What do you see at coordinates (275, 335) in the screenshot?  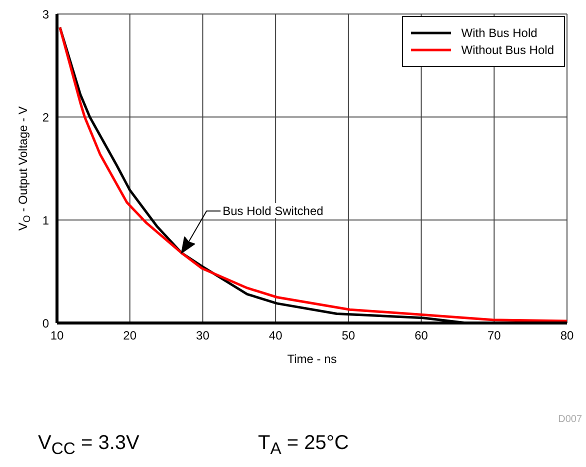 I see `x-tick-label: 40` at bounding box center [275, 335].